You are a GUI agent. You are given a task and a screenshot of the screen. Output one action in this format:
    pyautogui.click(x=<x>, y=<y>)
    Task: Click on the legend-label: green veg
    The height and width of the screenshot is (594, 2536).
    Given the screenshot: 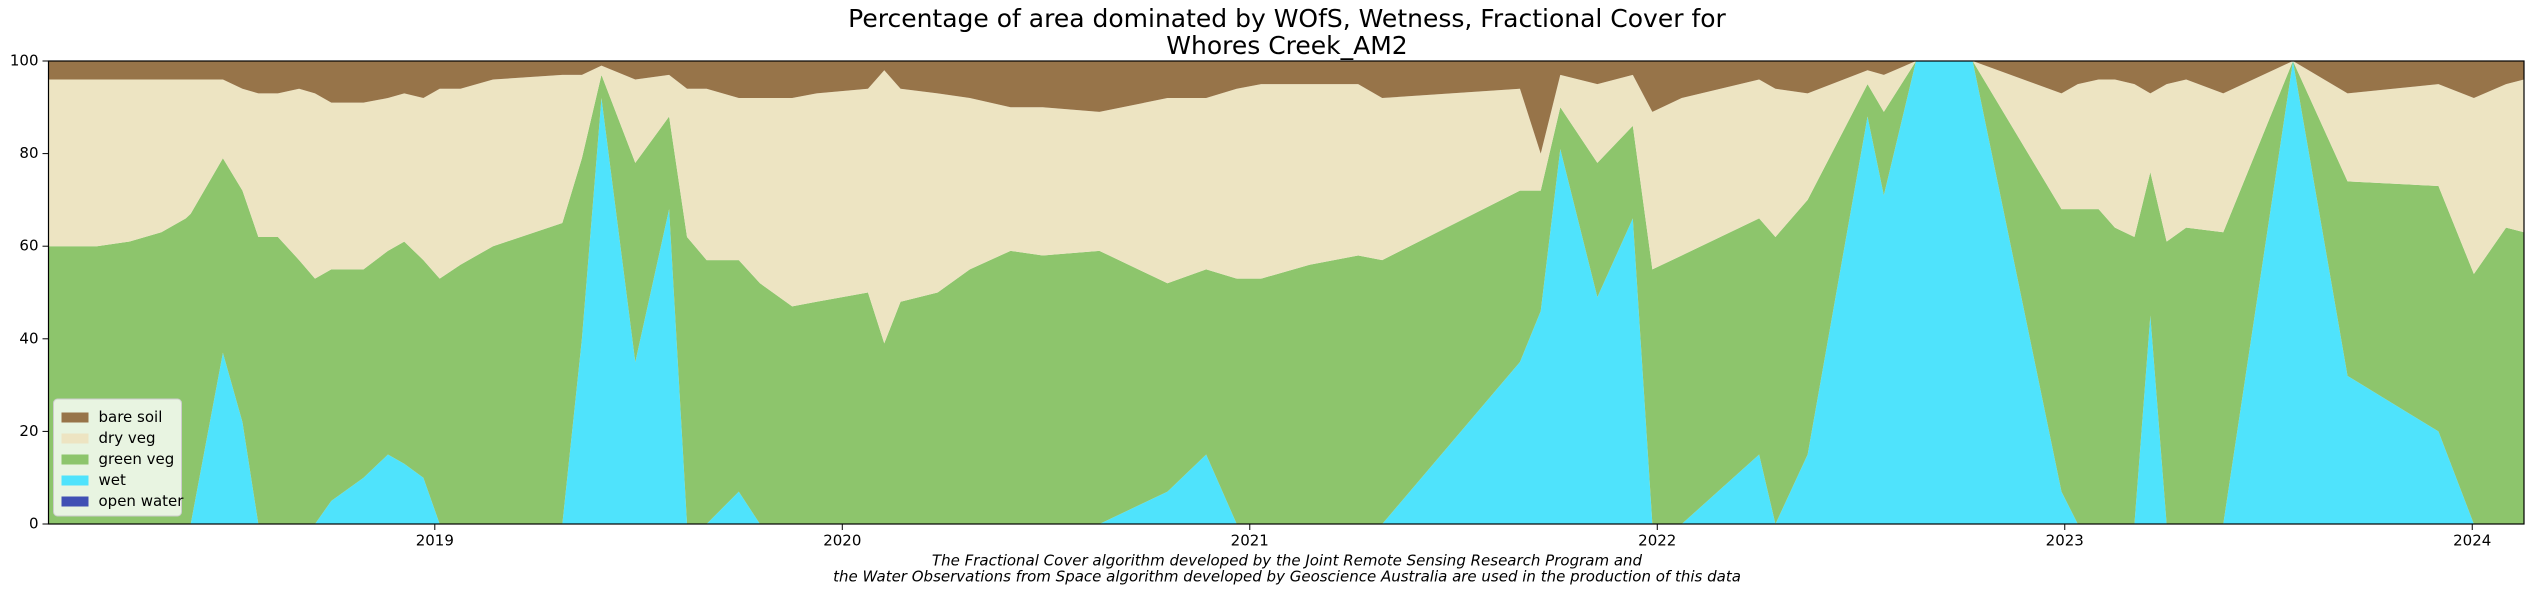 What is the action you would take?
    pyautogui.click(x=137, y=459)
    